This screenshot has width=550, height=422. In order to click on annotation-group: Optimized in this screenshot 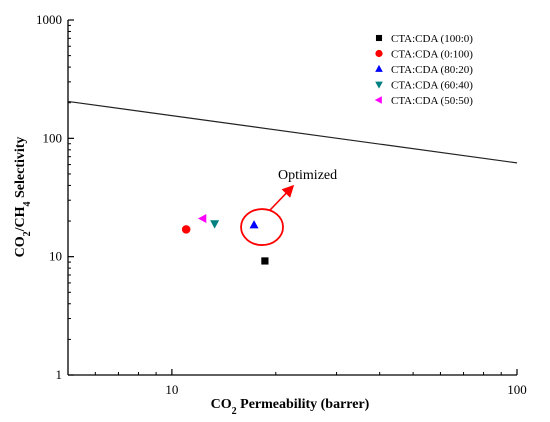, I will do `click(288, 207)`.